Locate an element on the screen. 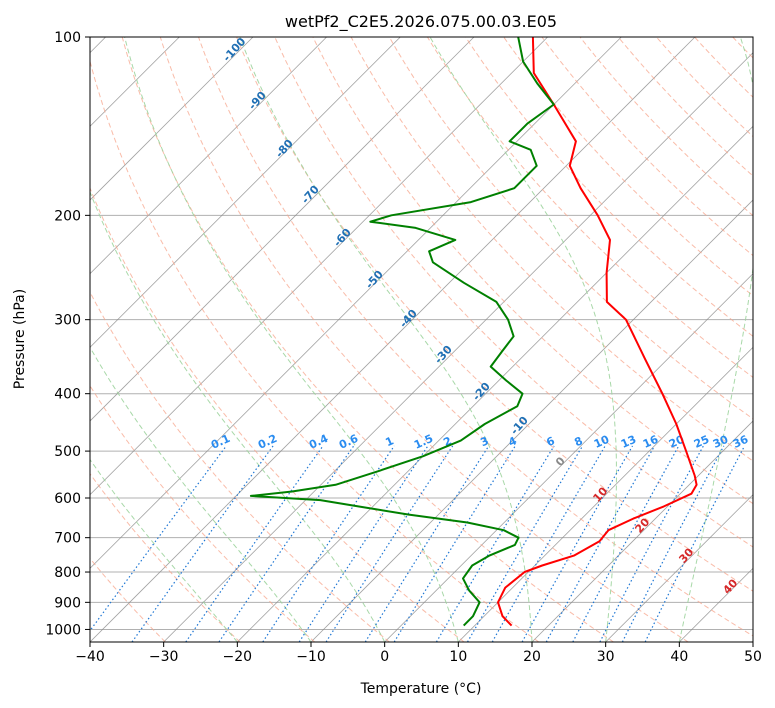 The width and height of the screenshot is (775, 708). y-axis-ticks: 100 200 300 400 500 600 700 800 900 1000 is located at coordinates (67, 334).